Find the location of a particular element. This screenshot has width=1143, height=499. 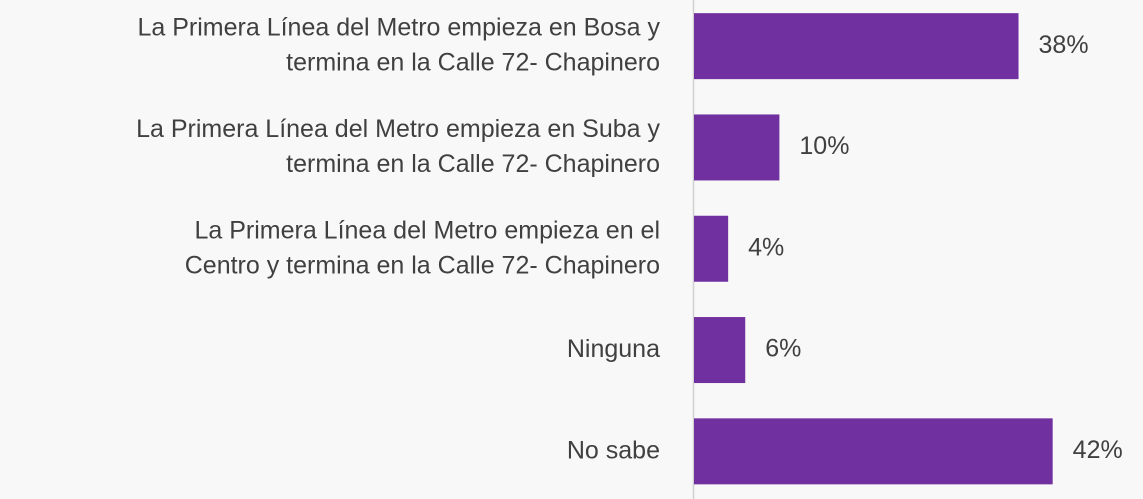

category-label: No sabe is located at coordinates (613, 450).